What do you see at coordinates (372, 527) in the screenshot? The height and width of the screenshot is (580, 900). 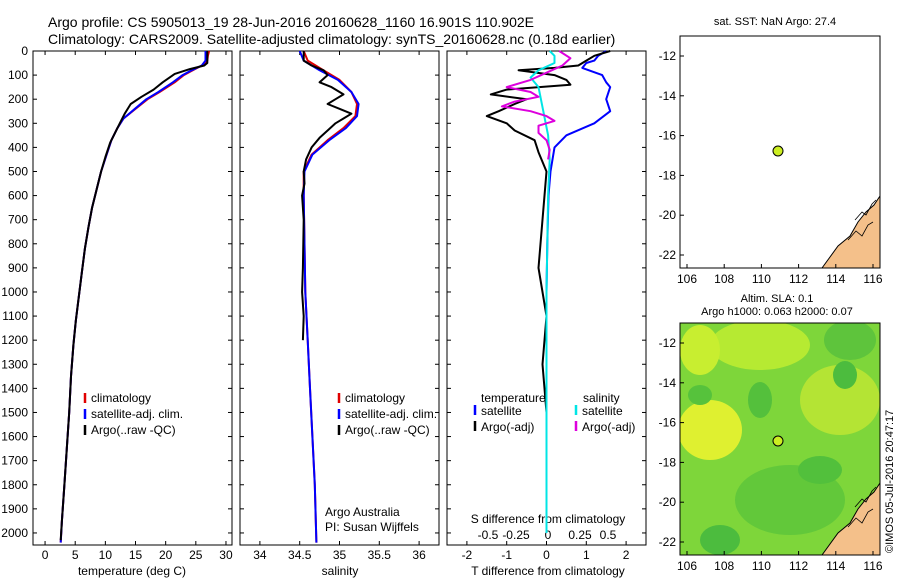 I see `salinity-footer-pi: PI: Susan Wijffels` at bounding box center [372, 527].